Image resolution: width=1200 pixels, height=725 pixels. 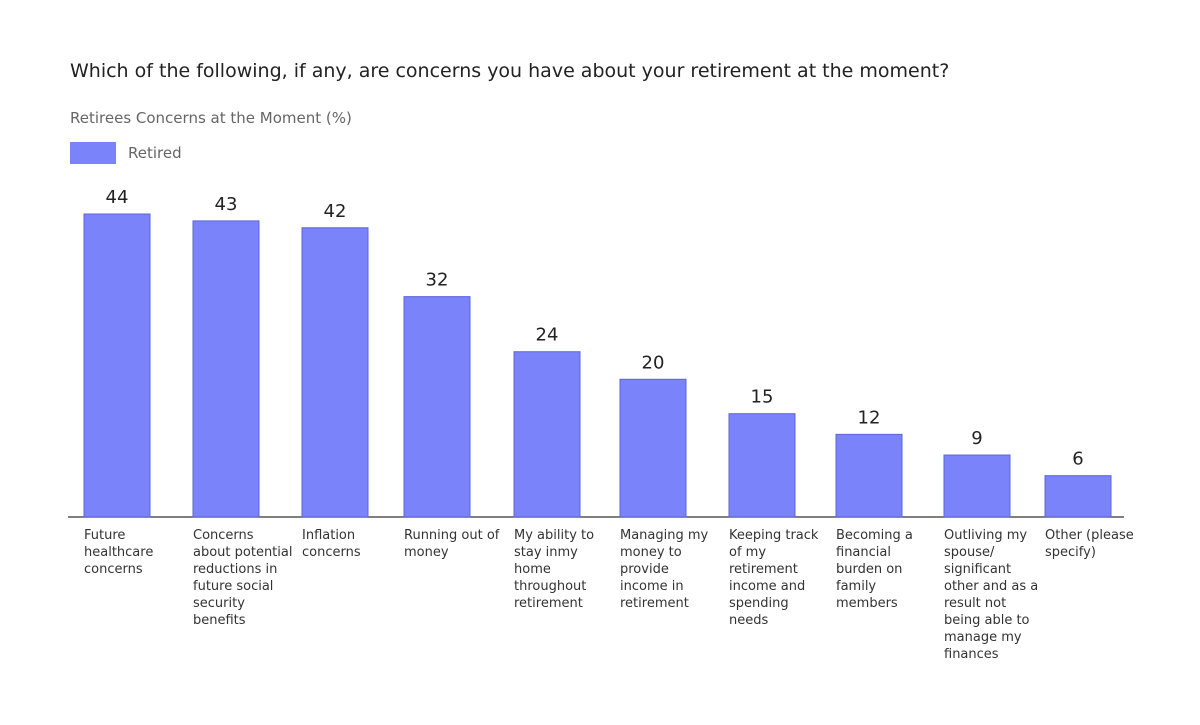 What do you see at coordinates (437, 280) in the screenshot?
I see `data-label: 32` at bounding box center [437, 280].